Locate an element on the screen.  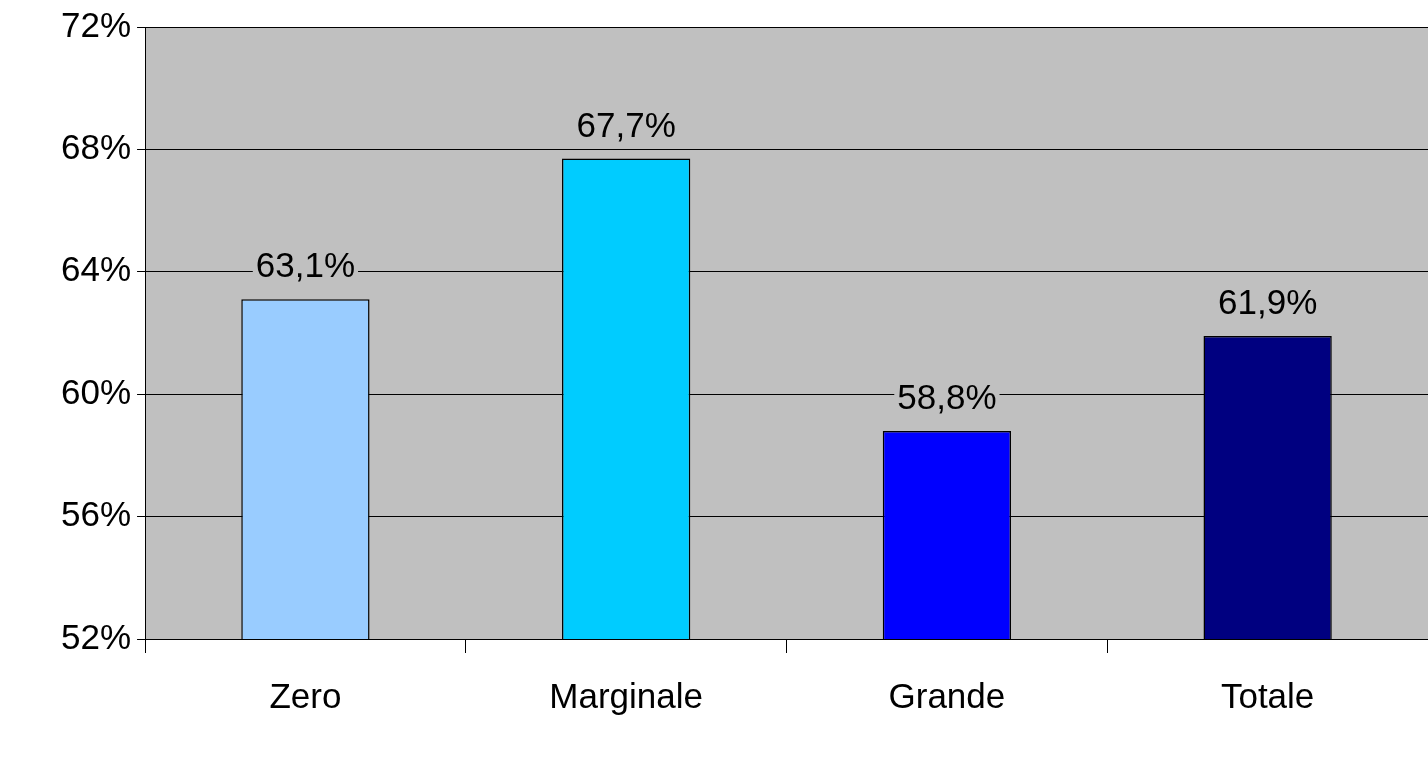
y-tick-label: 60% is located at coordinates (96, 391).